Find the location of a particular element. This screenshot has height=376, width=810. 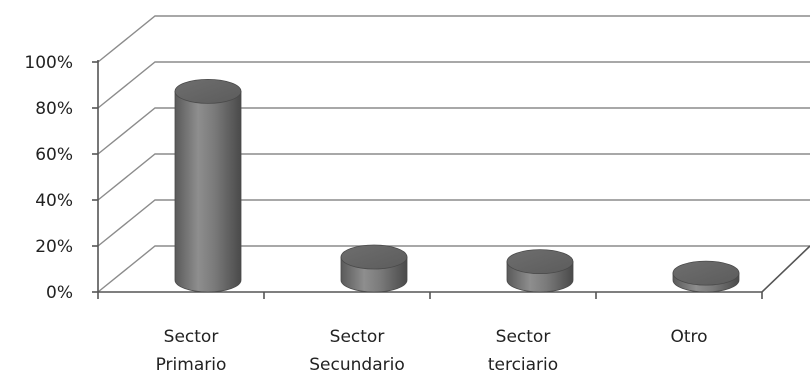

x-category-label: Otro is located at coordinates (688, 337).